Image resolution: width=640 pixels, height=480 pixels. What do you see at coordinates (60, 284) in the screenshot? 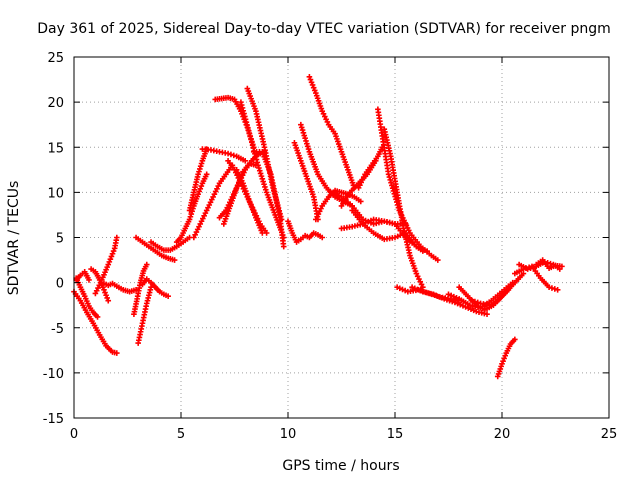
I see `y-tick-label: 0` at bounding box center [60, 284].